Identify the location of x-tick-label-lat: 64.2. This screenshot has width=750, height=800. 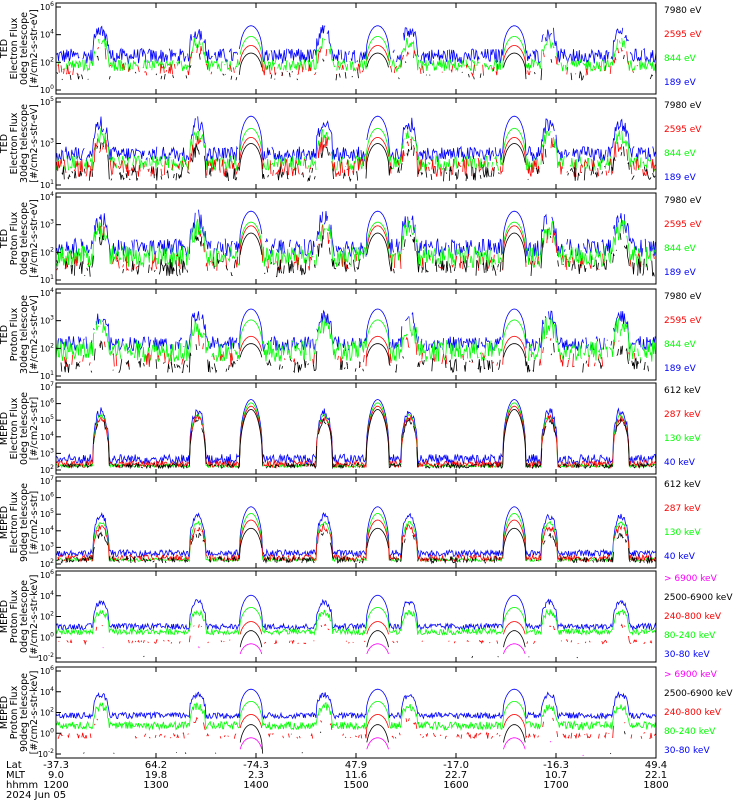
(156, 765).